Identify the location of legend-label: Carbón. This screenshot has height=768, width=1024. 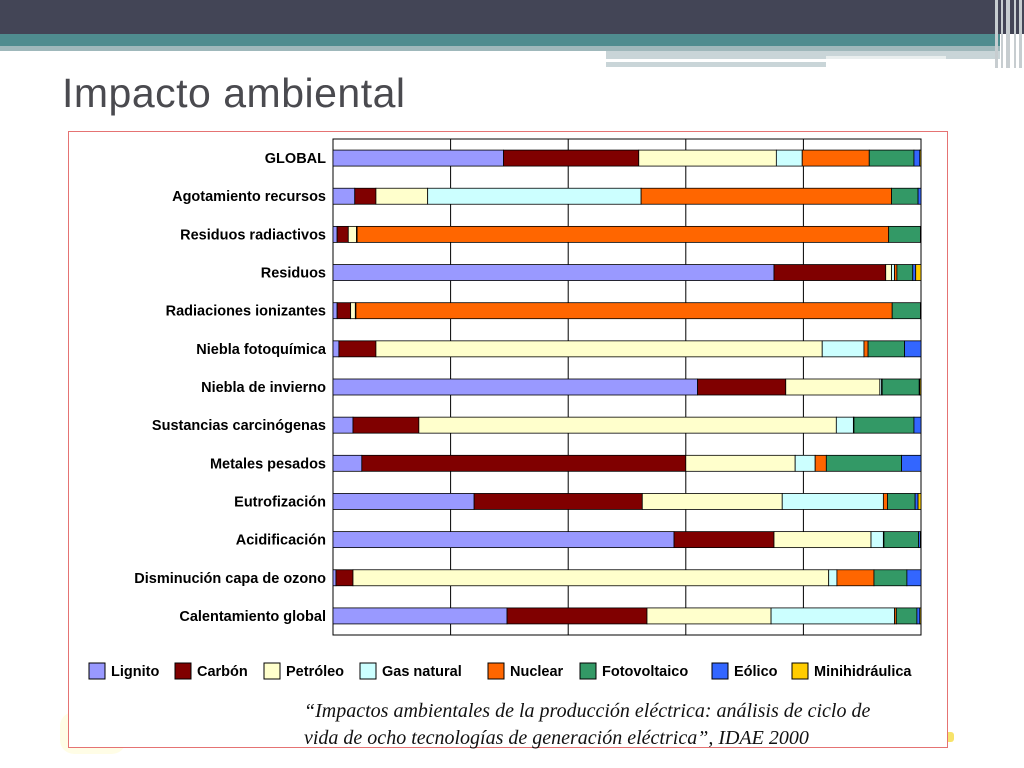
(222, 672).